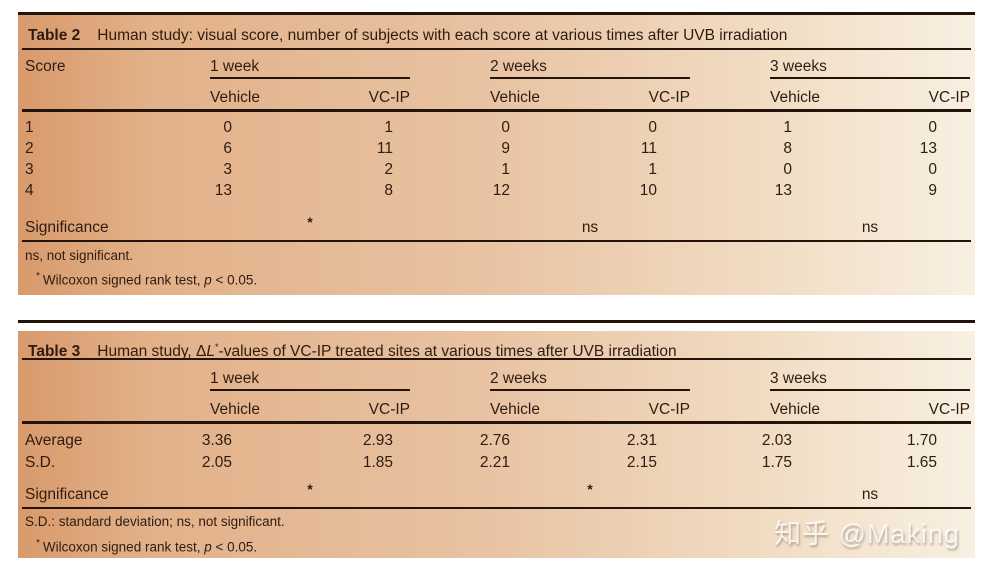 This screenshot has height=579, width=991. Describe the element at coordinates (641, 462) in the screenshot. I see `data-cell: 2.15` at that location.